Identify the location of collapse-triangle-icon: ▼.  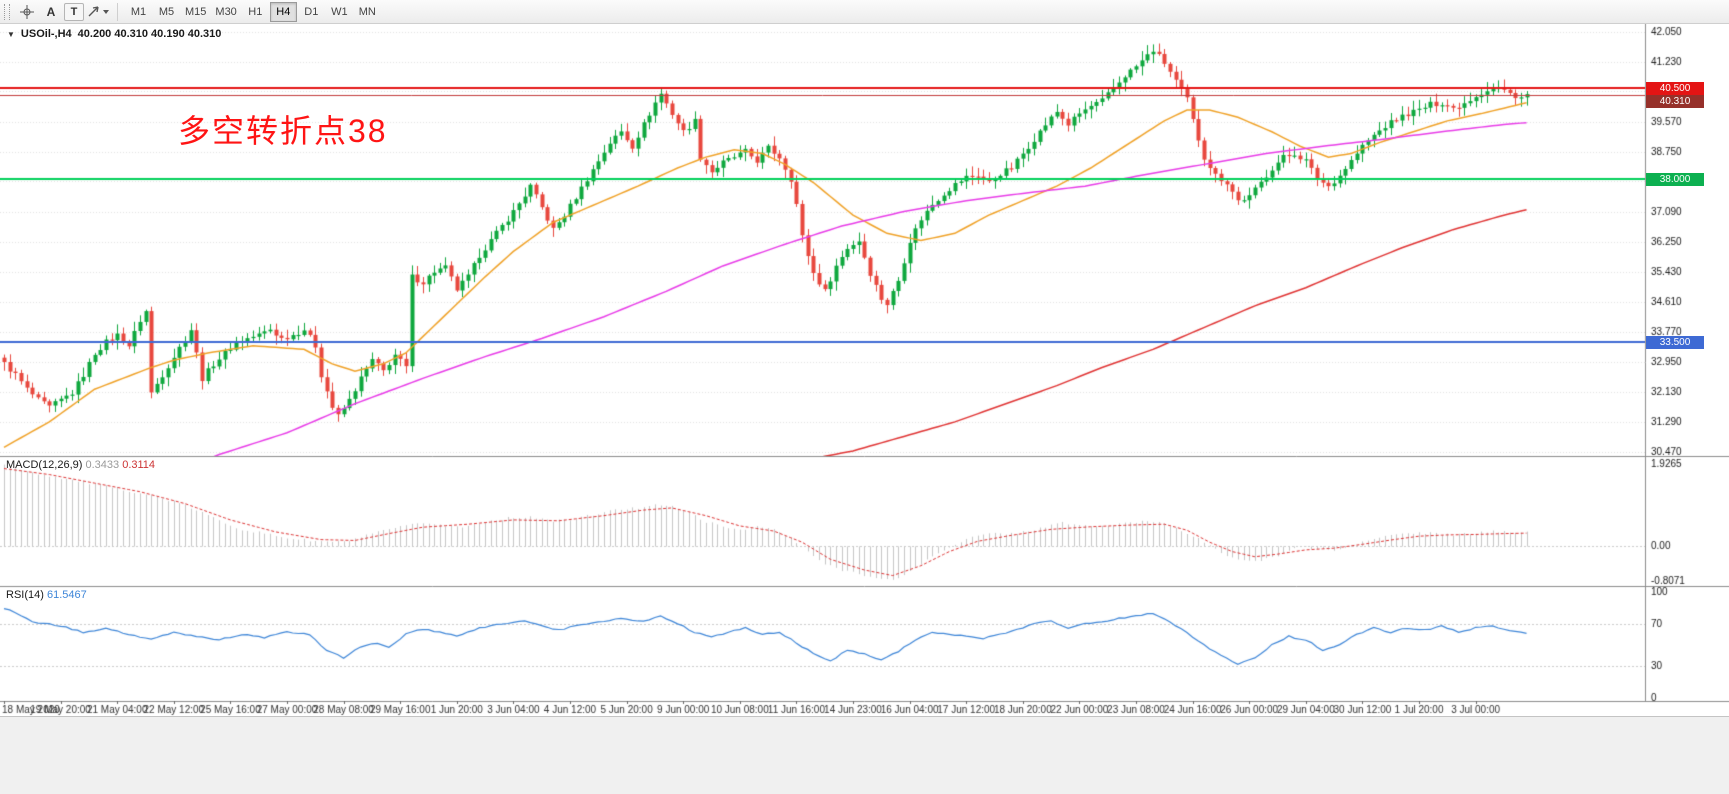
(11, 34).